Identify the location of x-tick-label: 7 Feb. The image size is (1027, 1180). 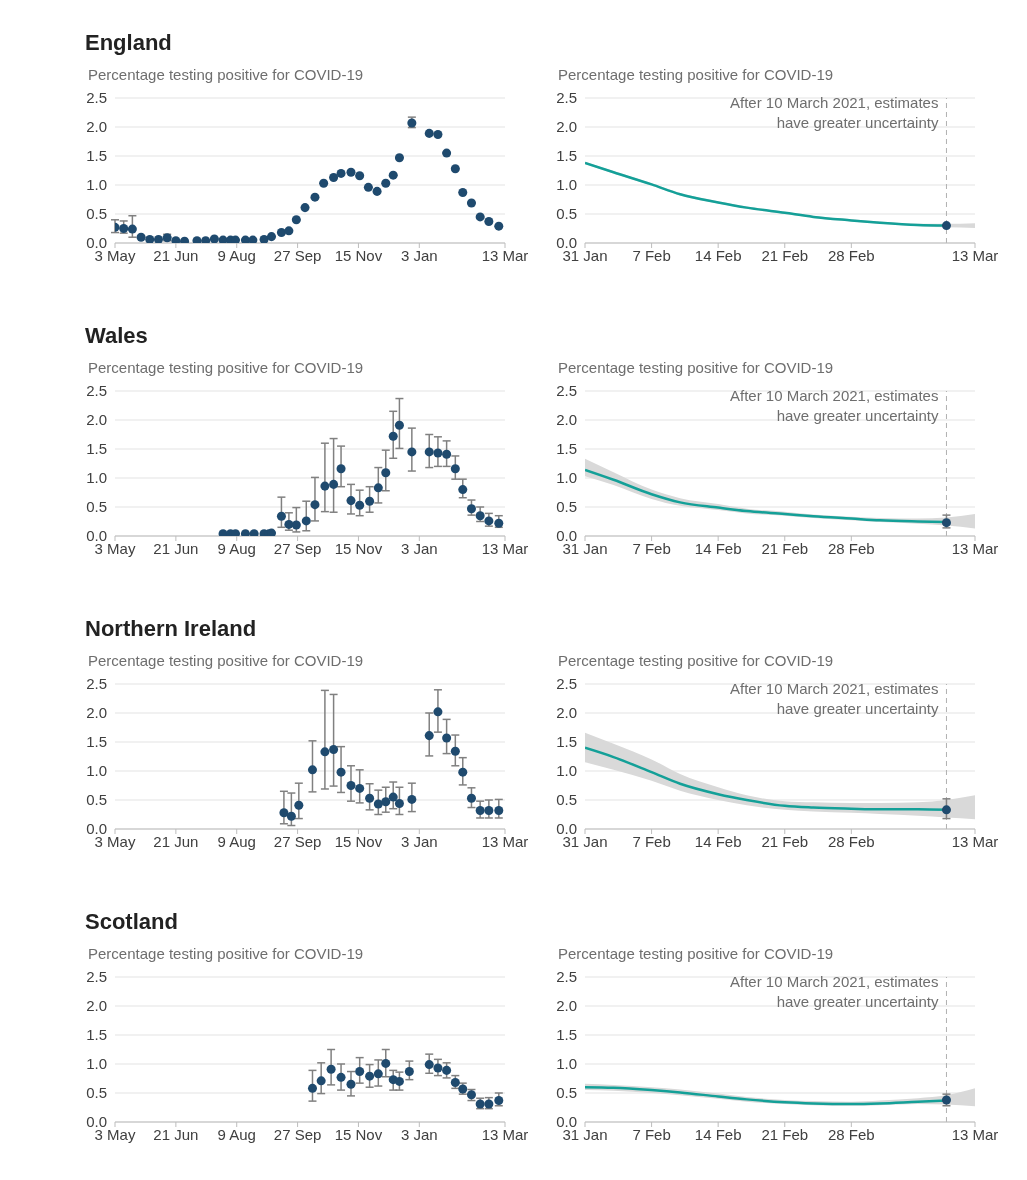
(651, 841).